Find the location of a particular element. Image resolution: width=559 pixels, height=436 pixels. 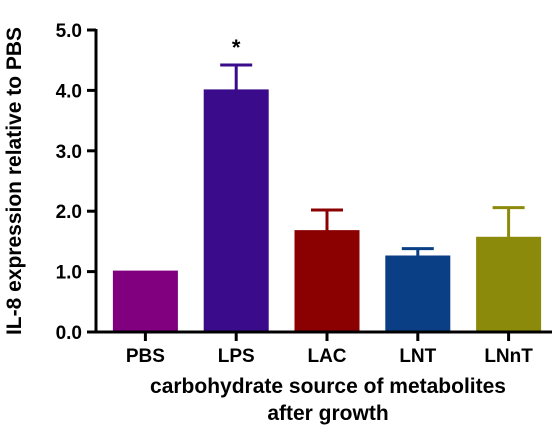

y-ticks: 0.0 1.0 2.0 3.0 4.0 5.0 is located at coordinates (76, 182).